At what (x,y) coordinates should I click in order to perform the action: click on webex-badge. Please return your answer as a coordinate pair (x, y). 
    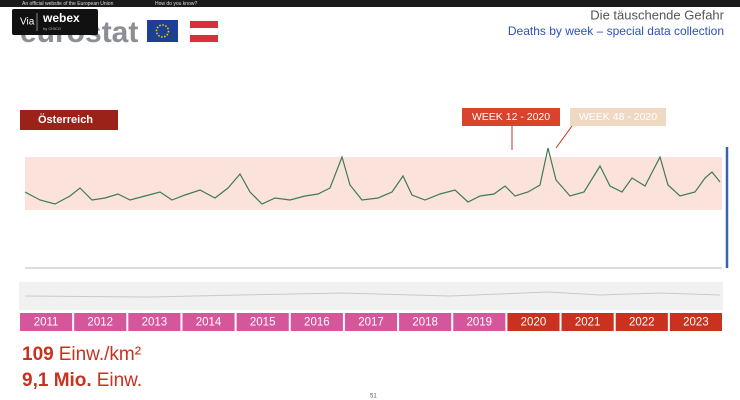
    Looking at the image, I should click on (55, 22).